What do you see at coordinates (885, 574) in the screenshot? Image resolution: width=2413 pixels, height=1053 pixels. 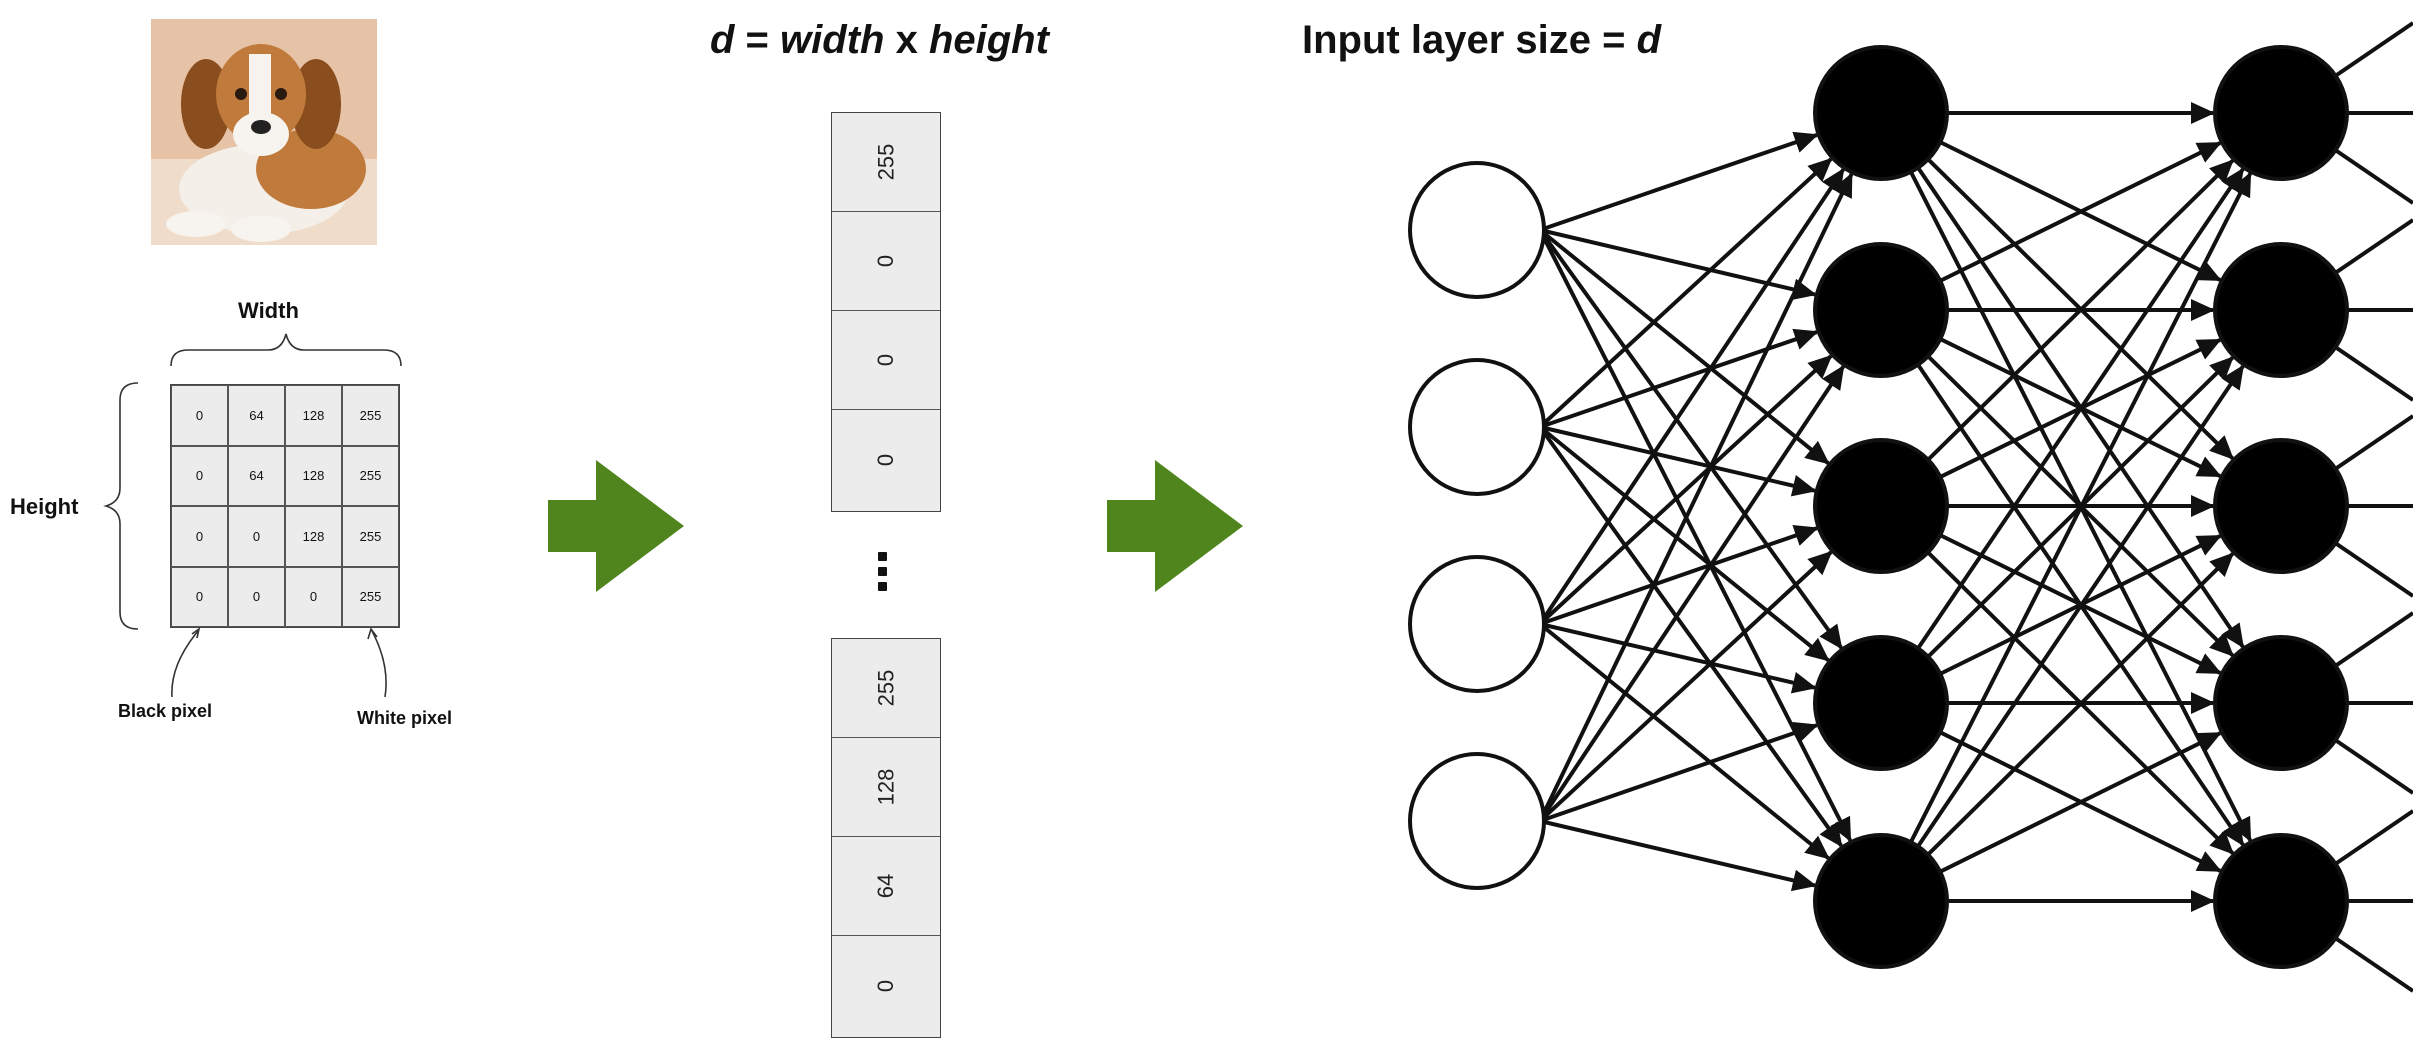 I see `vector-ellipsis` at bounding box center [885, 574].